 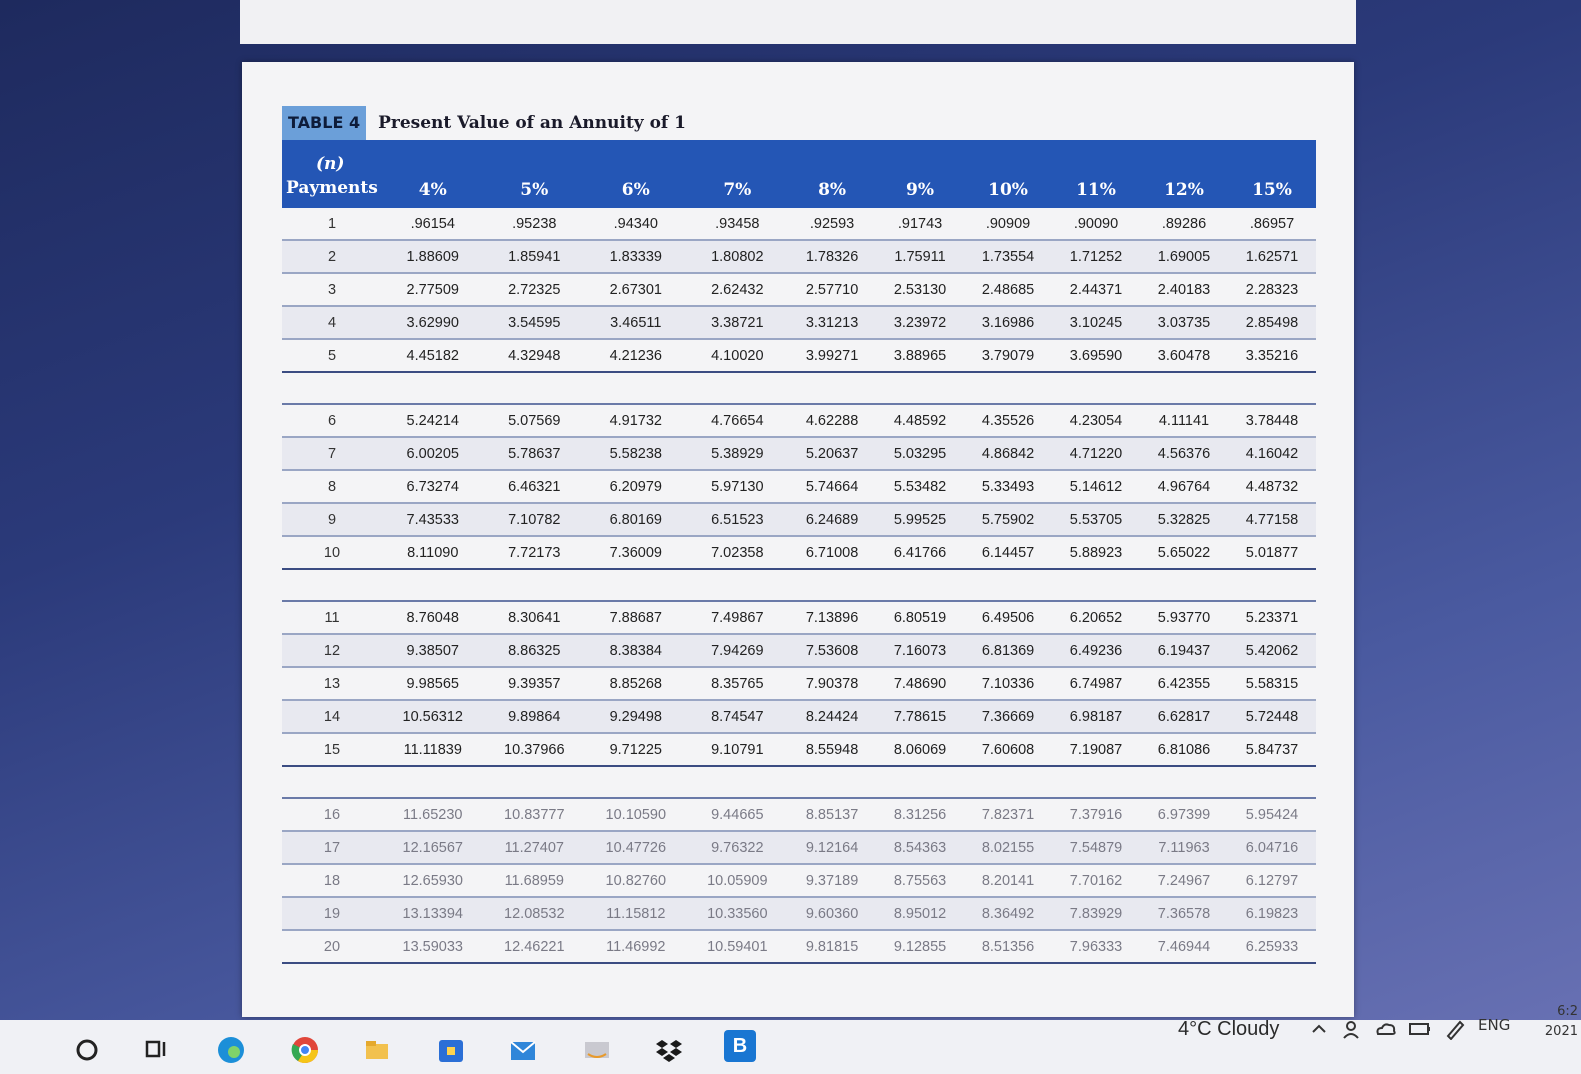 I want to click on value-cell: 4.62288, so click(x=832, y=421).